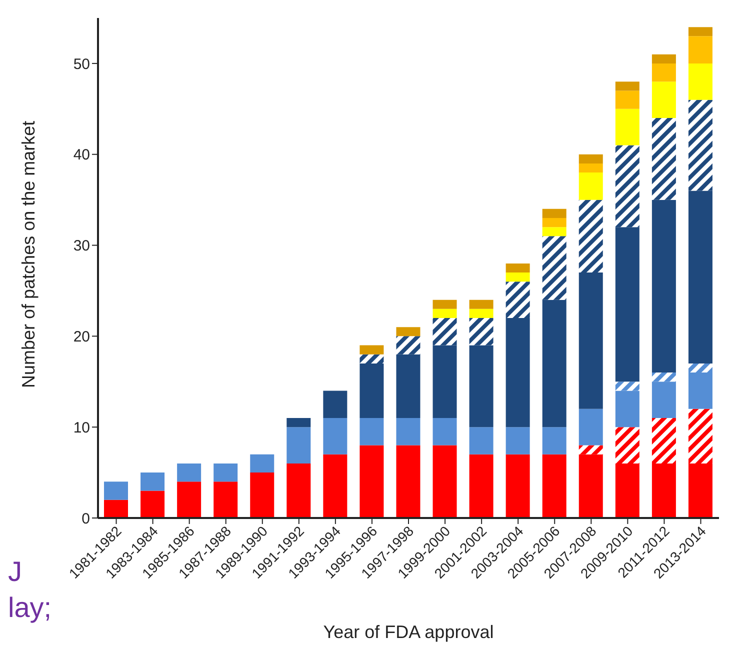  Describe the element at coordinates (15, 572) in the screenshot. I see `text: J` at that location.